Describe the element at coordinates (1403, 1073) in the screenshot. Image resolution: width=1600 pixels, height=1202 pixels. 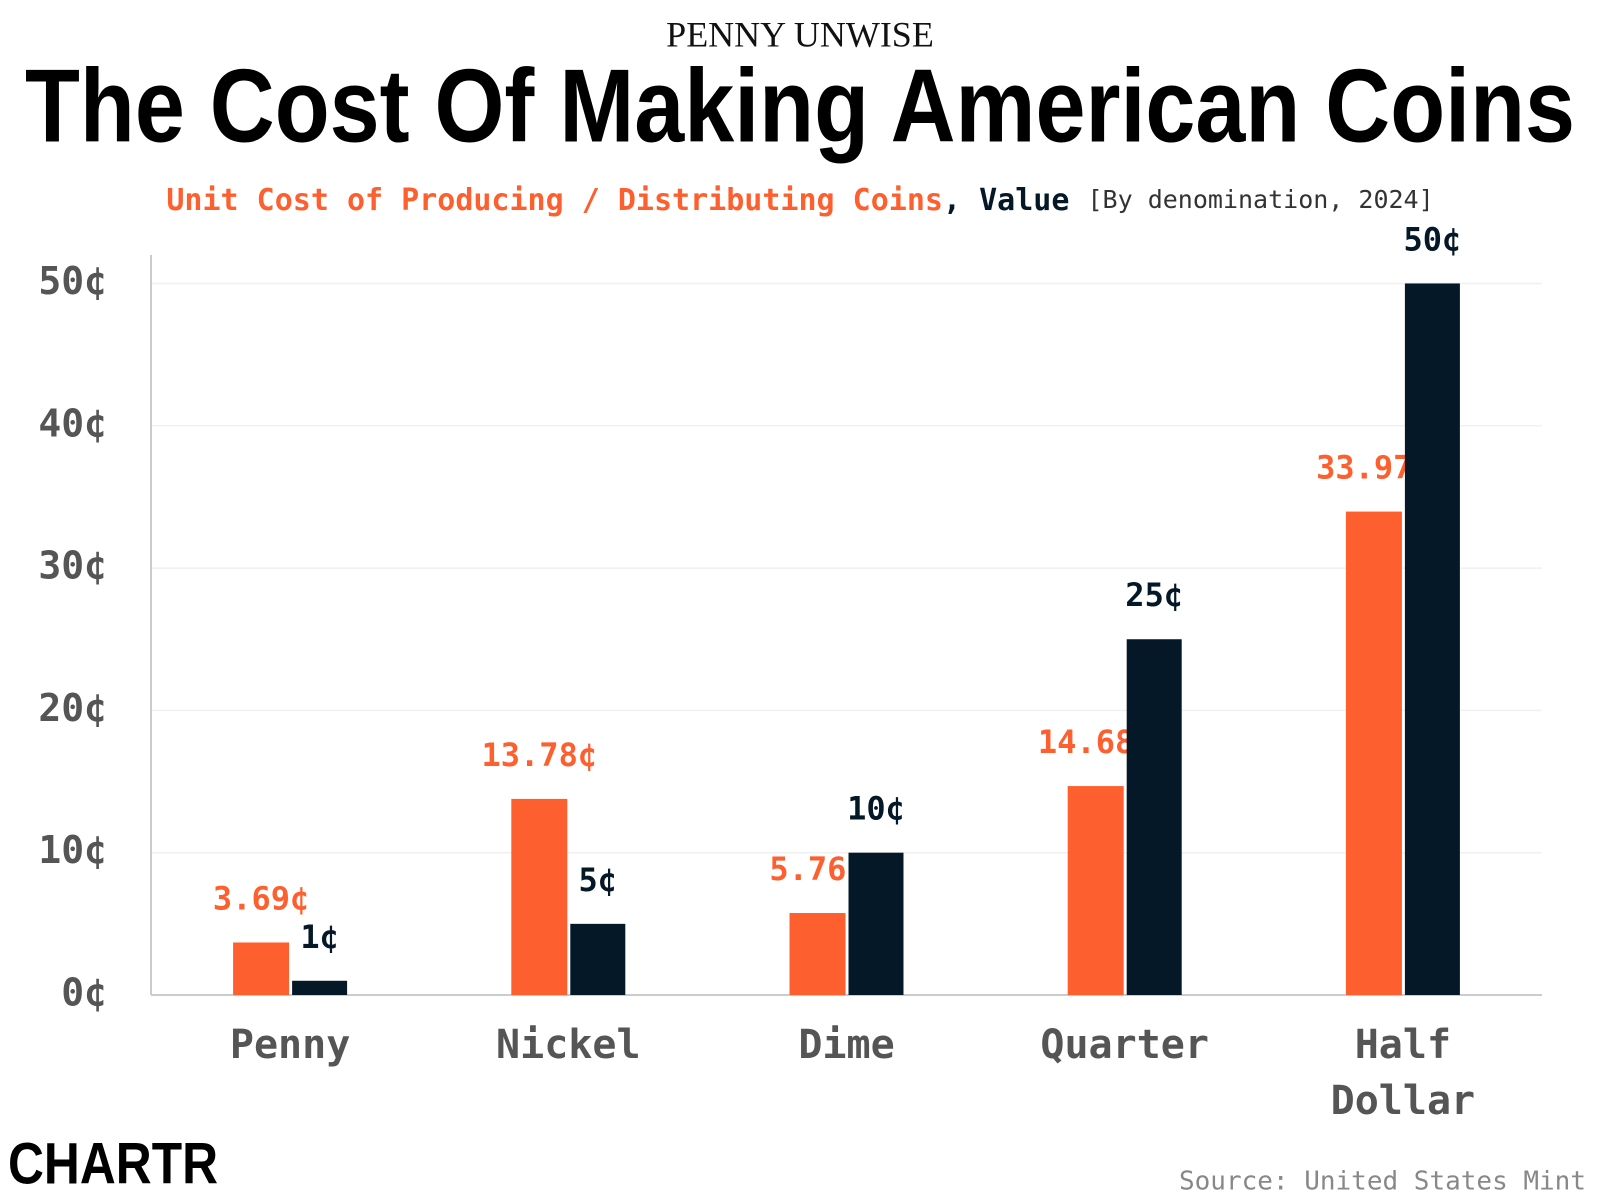
I see `x-tick-label: Half Dollar` at that location.